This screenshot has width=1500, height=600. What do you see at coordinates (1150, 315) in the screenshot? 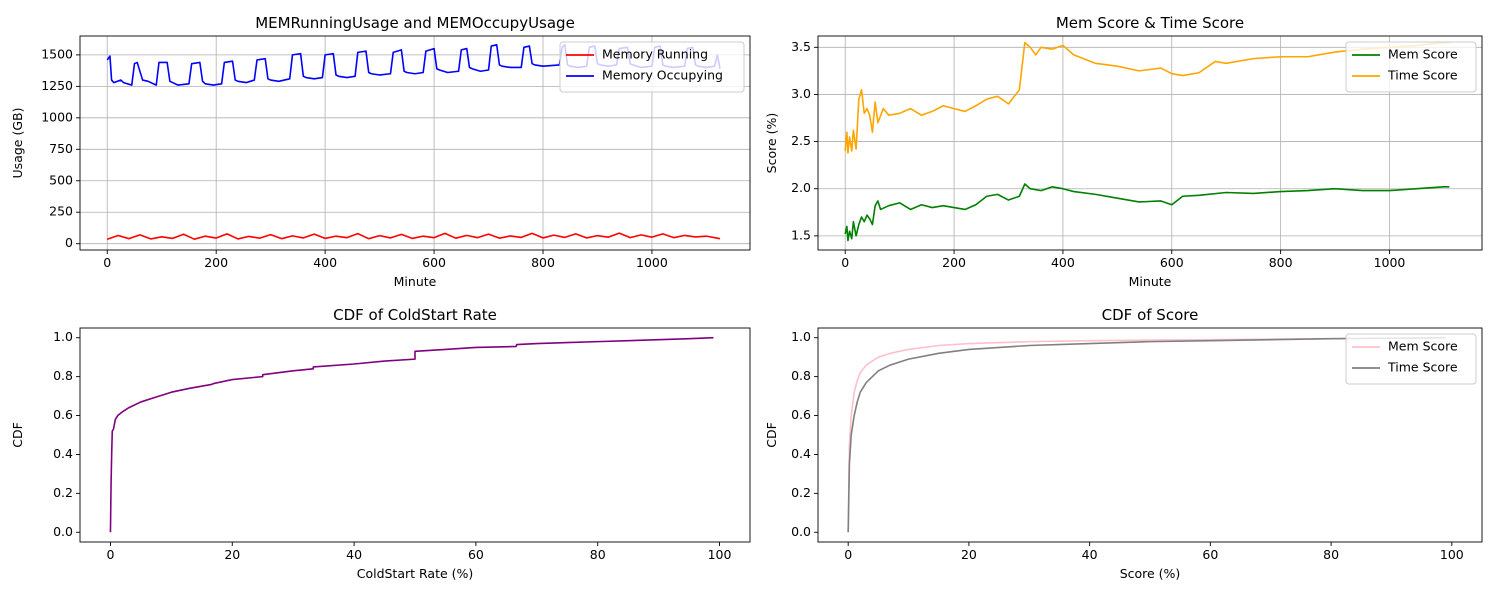
I see `chart-title: CDF of Score` at bounding box center [1150, 315].